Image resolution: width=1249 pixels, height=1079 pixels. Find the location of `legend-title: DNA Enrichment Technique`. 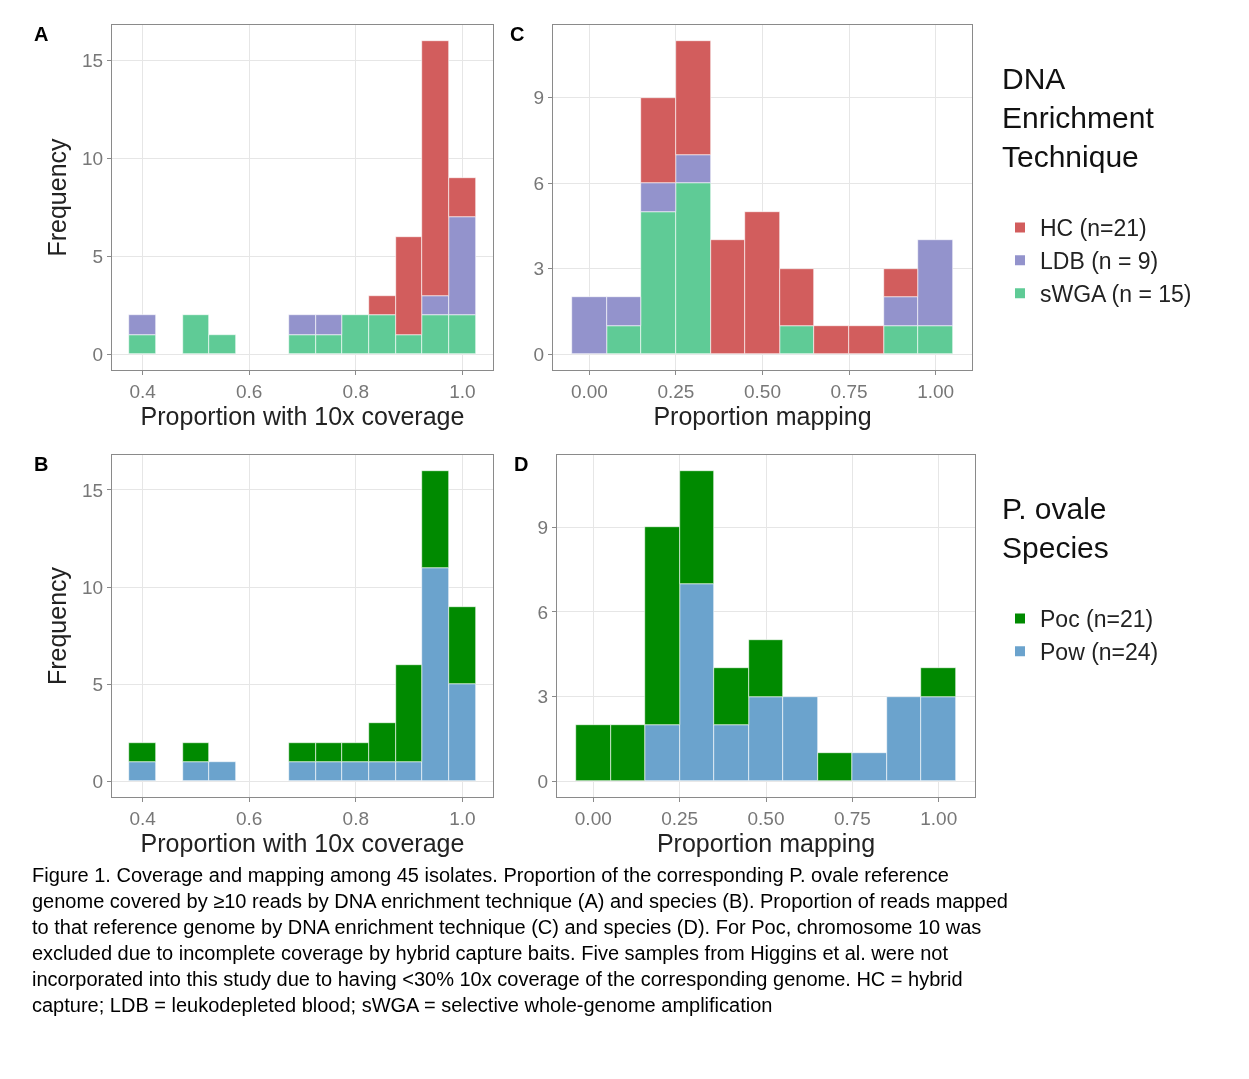

legend-title: DNA Enrichment Technique is located at coordinates (1078, 117).